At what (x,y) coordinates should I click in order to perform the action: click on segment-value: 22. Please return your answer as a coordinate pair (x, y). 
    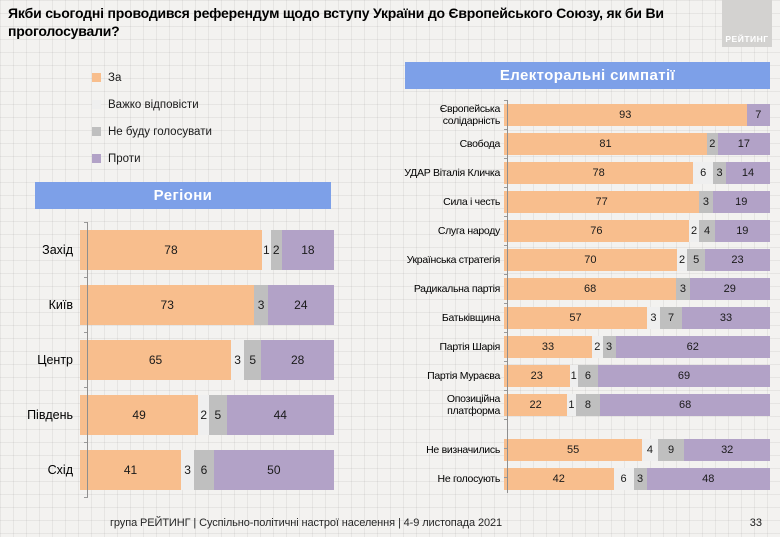
    Looking at the image, I should click on (535, 404).